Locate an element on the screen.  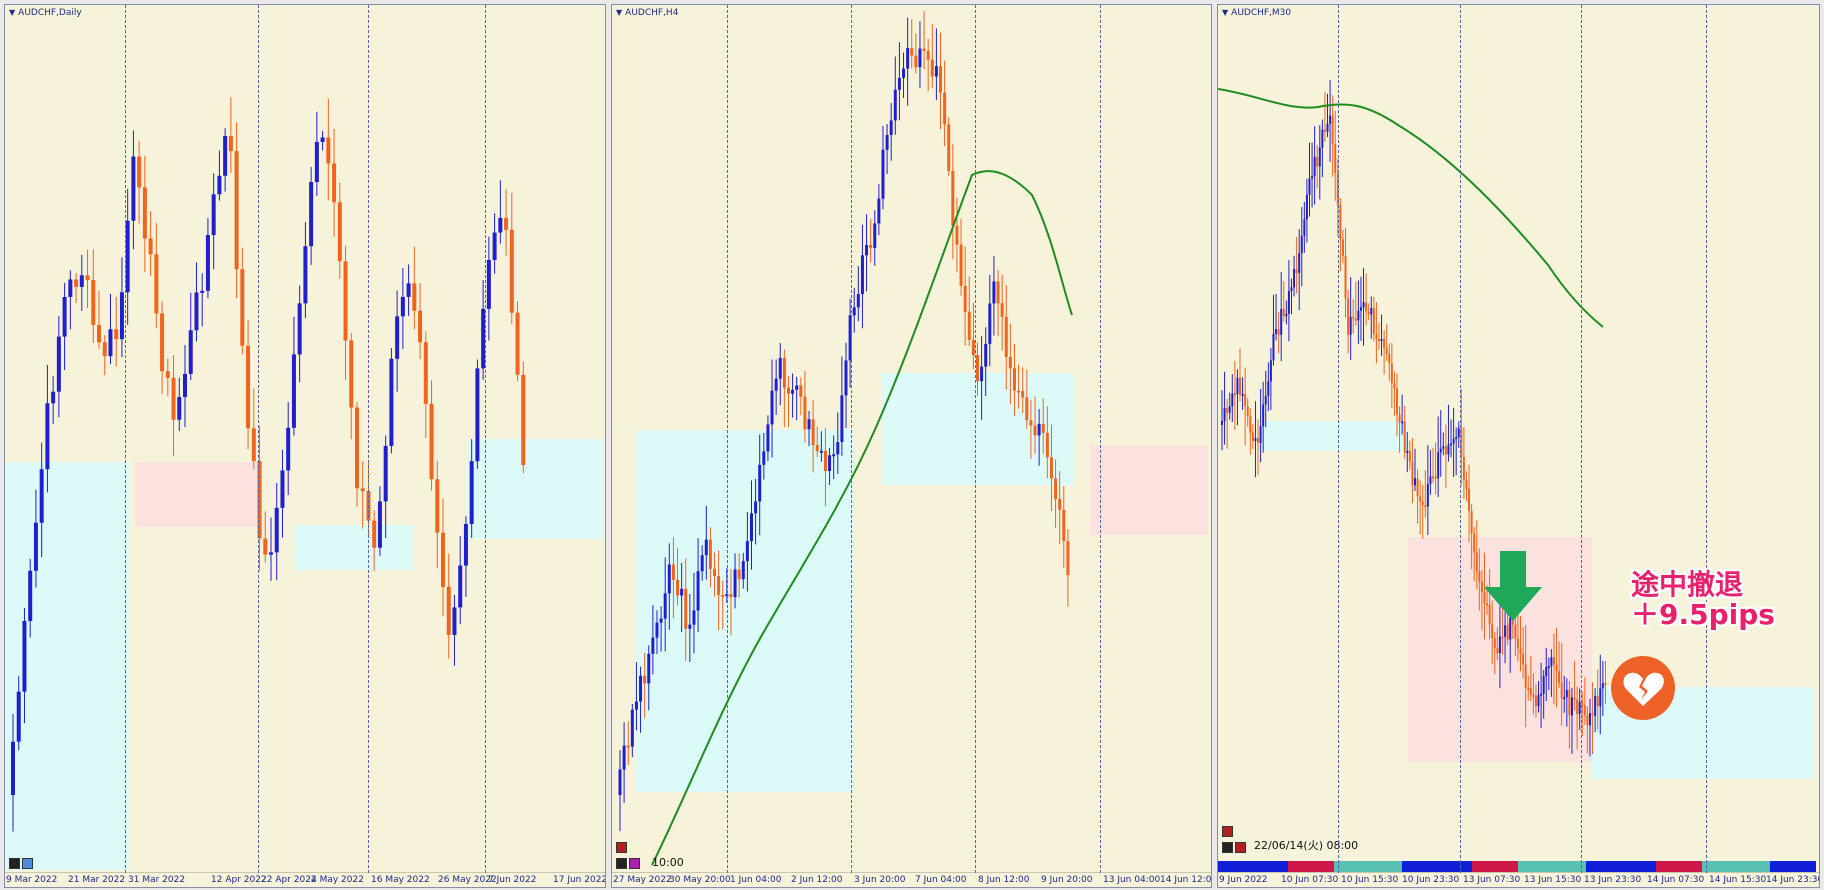
time-tick-label: 10 Jun 15:30 is located at coordinates (1370, 880).